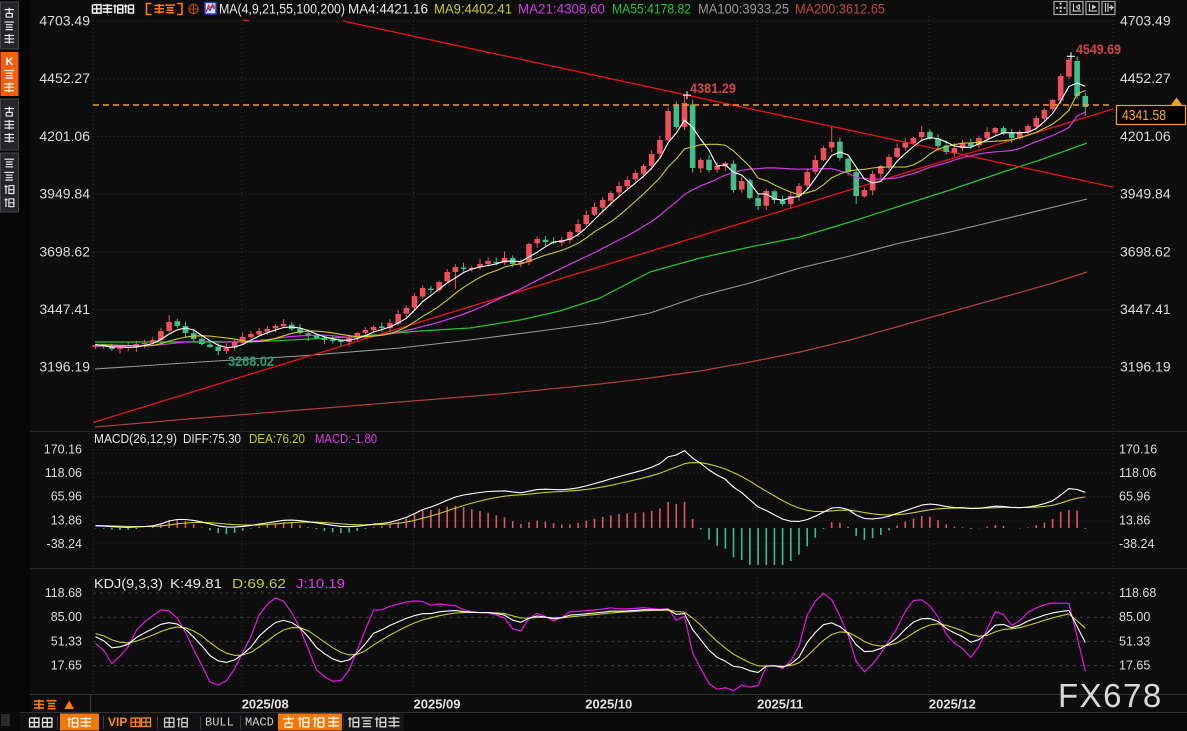 The image size is (1187, 731). I want to click on svg-text: VIP, so click(117, 722).